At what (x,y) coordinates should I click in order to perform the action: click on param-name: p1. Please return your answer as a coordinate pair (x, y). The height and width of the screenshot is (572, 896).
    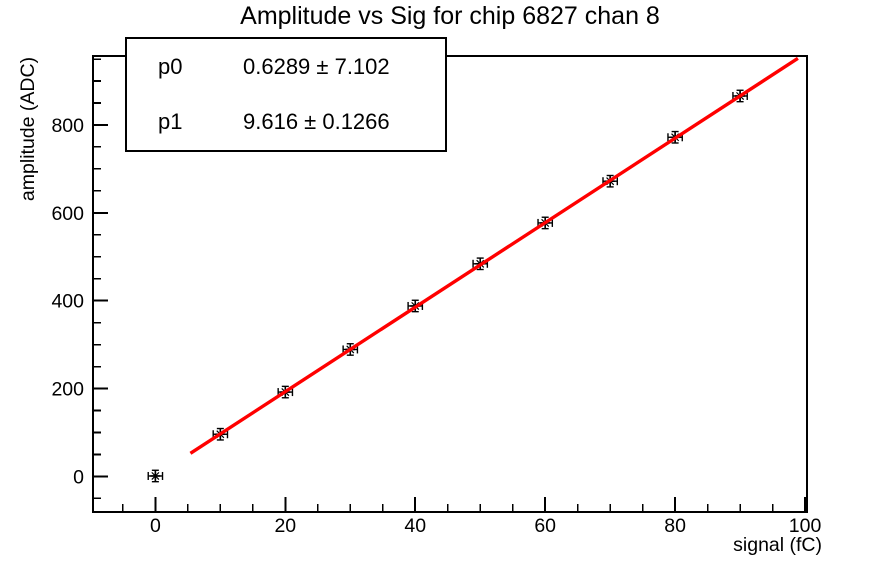
    Looking at the image, I should click on (170, 122).